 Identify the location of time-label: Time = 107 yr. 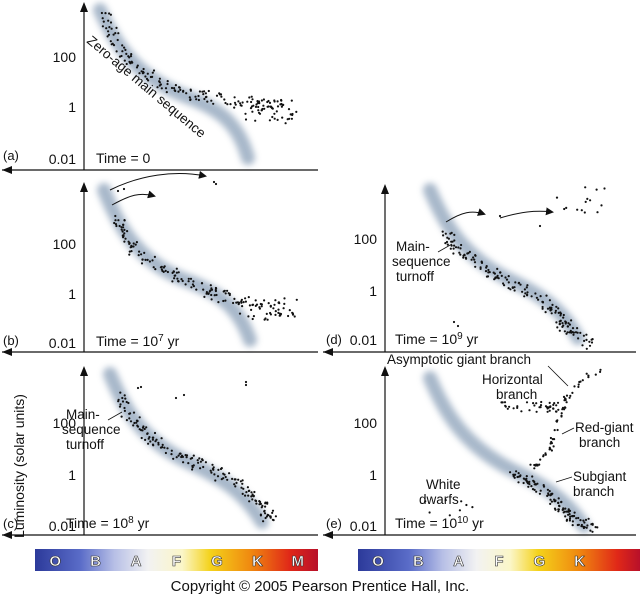
(138, 341).